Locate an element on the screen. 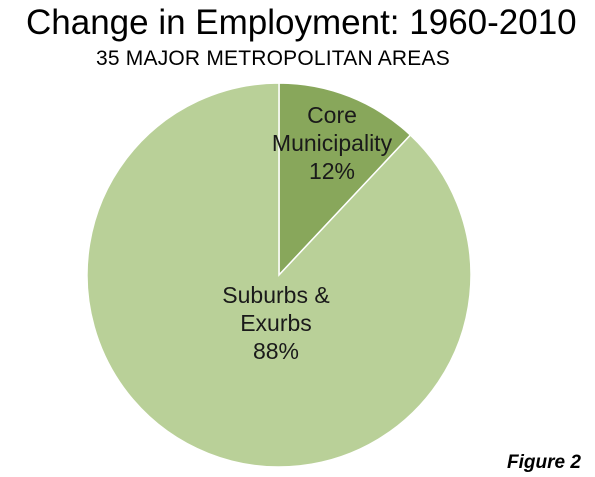 The image size is (595, 477). slice-label-1-line-2: Municipality is located at coordinates (332, 143).